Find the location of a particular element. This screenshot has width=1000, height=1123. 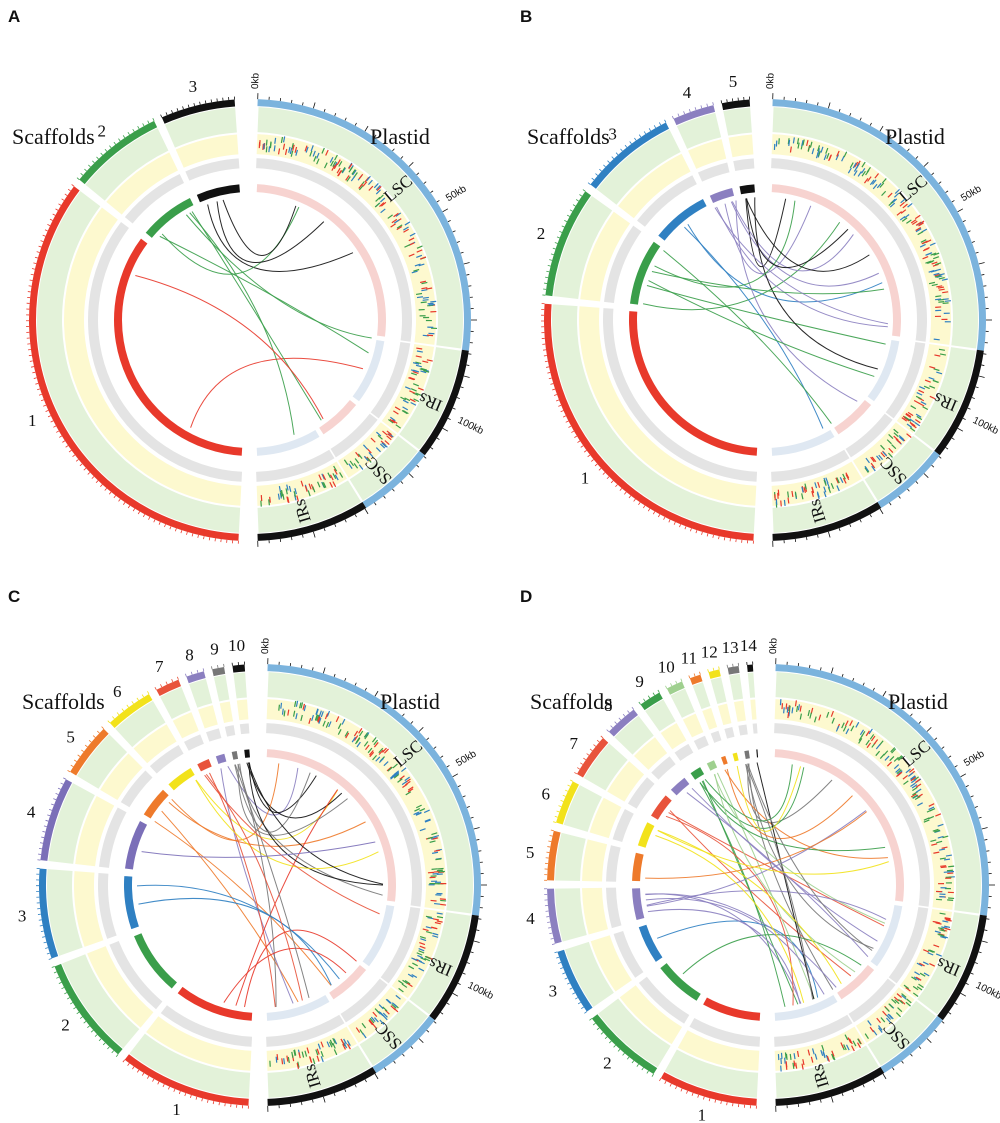

kb-tick-label: 100kb is located at coordinates (987, 991).